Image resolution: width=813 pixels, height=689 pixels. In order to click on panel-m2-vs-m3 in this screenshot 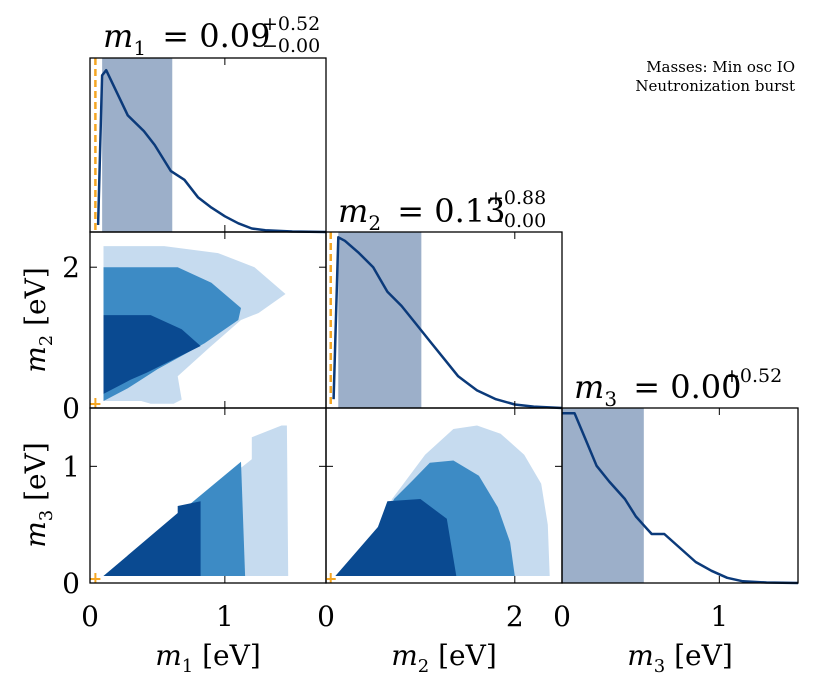, I will do `click(444, 495)`.